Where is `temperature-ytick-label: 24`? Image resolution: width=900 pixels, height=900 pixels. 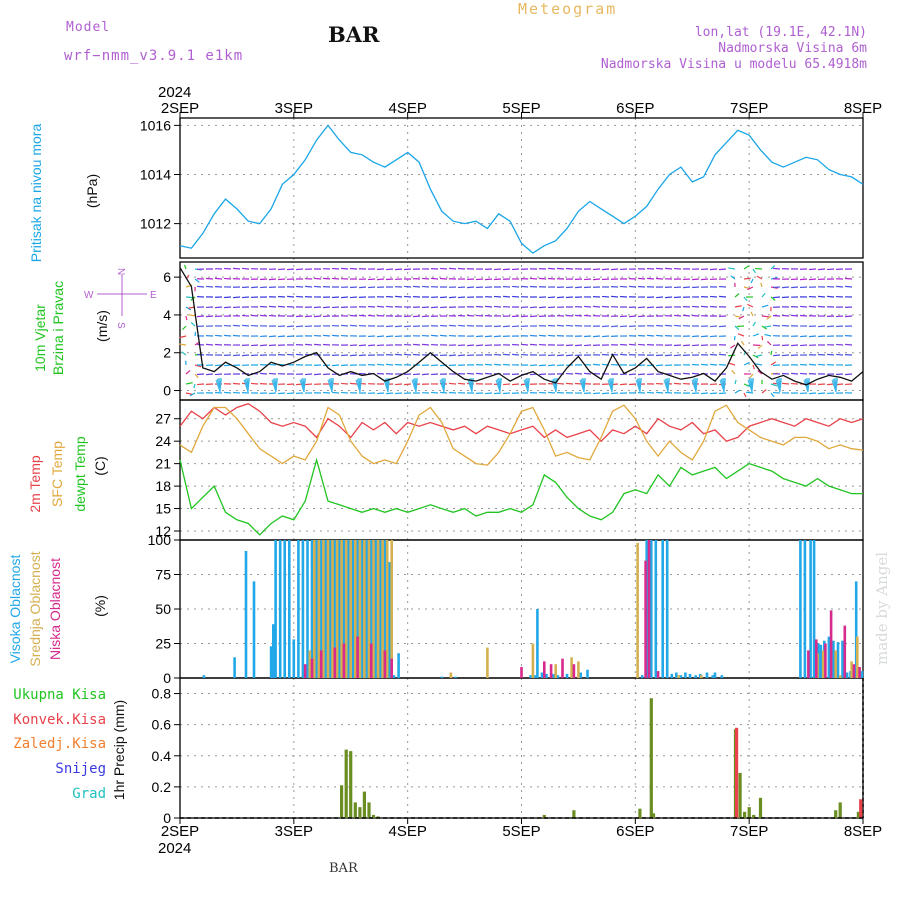 temperature-ytick-label: 24 is located at coordinates (163, 441).